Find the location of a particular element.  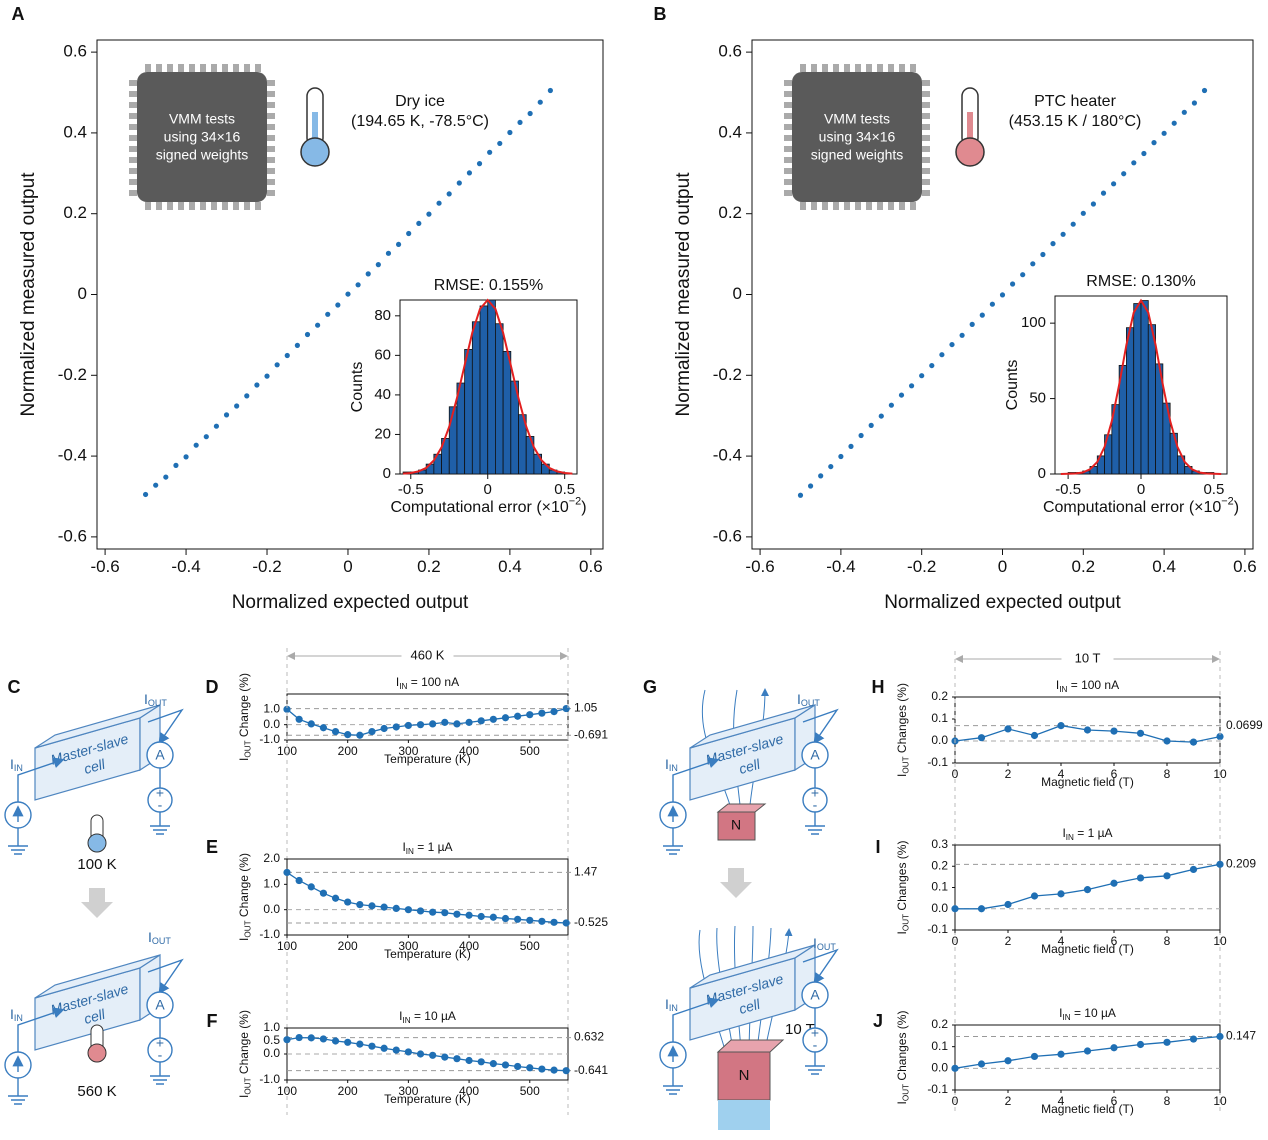

thermometer-cold is located at coordinates (97, 833).